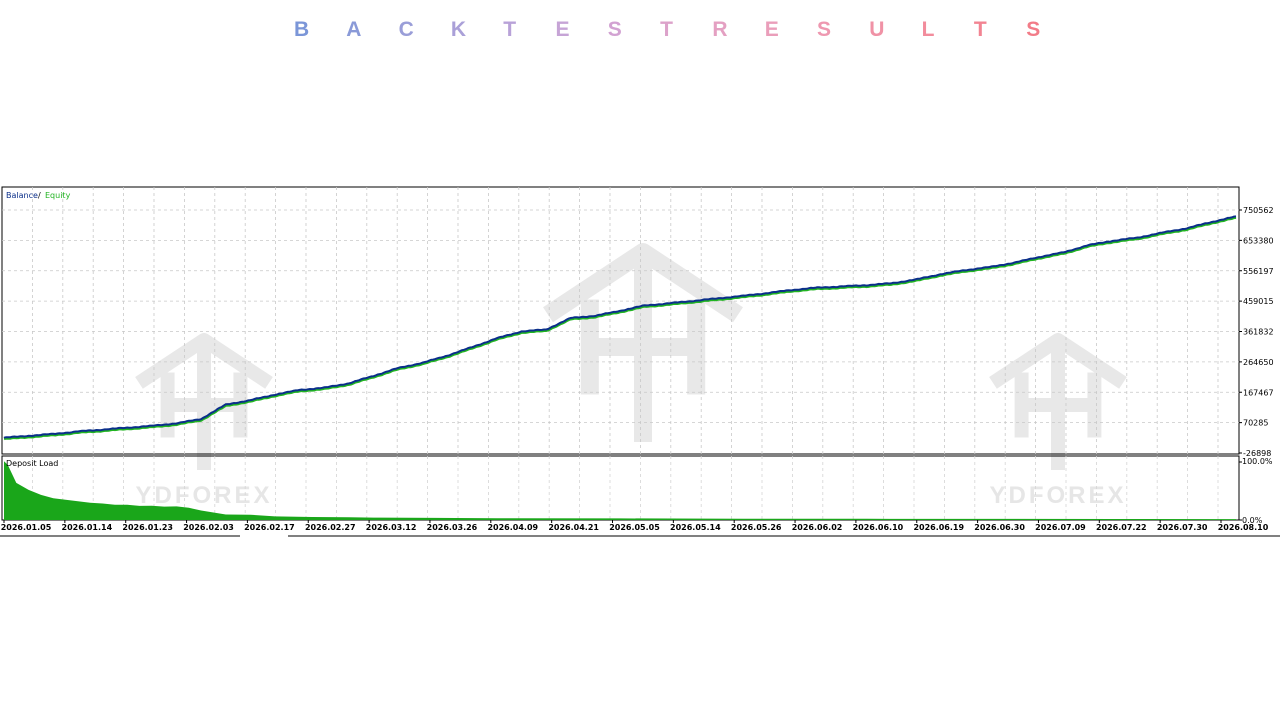 This screenshot has width=1280, height=720. Describe the element at coordinates (406, 29) in the screenshot. I see `title-letter: C` at that location.